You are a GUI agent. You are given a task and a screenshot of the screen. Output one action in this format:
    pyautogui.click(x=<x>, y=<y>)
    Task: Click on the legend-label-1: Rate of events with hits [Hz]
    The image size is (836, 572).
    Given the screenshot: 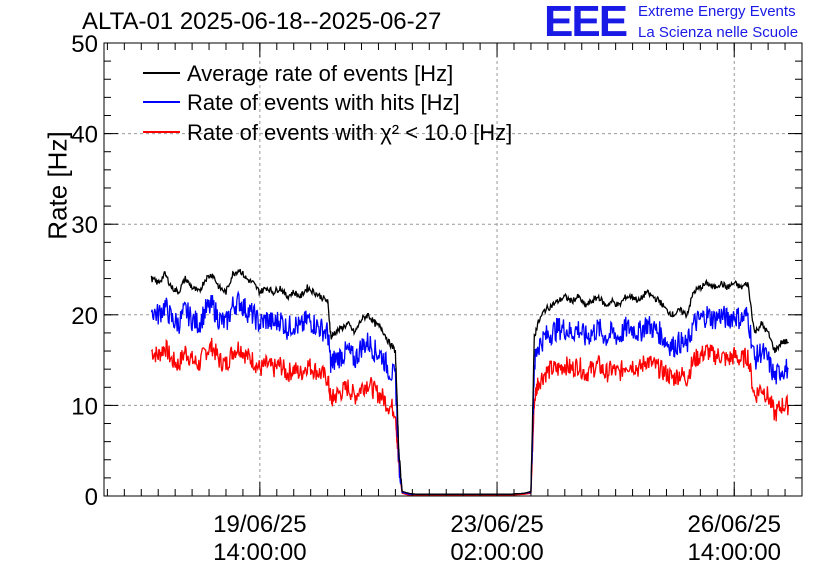 What is the action you would take?
    pyautogui.click(x=323, y=102)
    